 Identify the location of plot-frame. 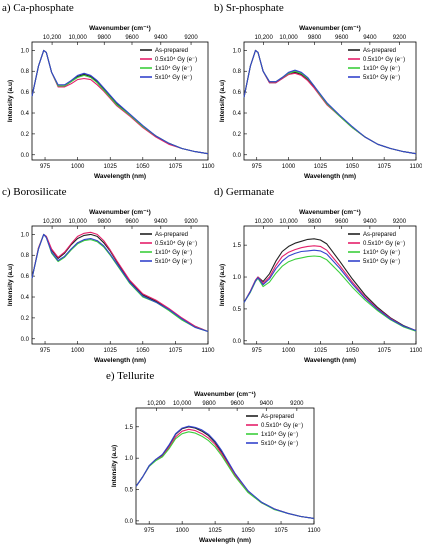
(225, 466).